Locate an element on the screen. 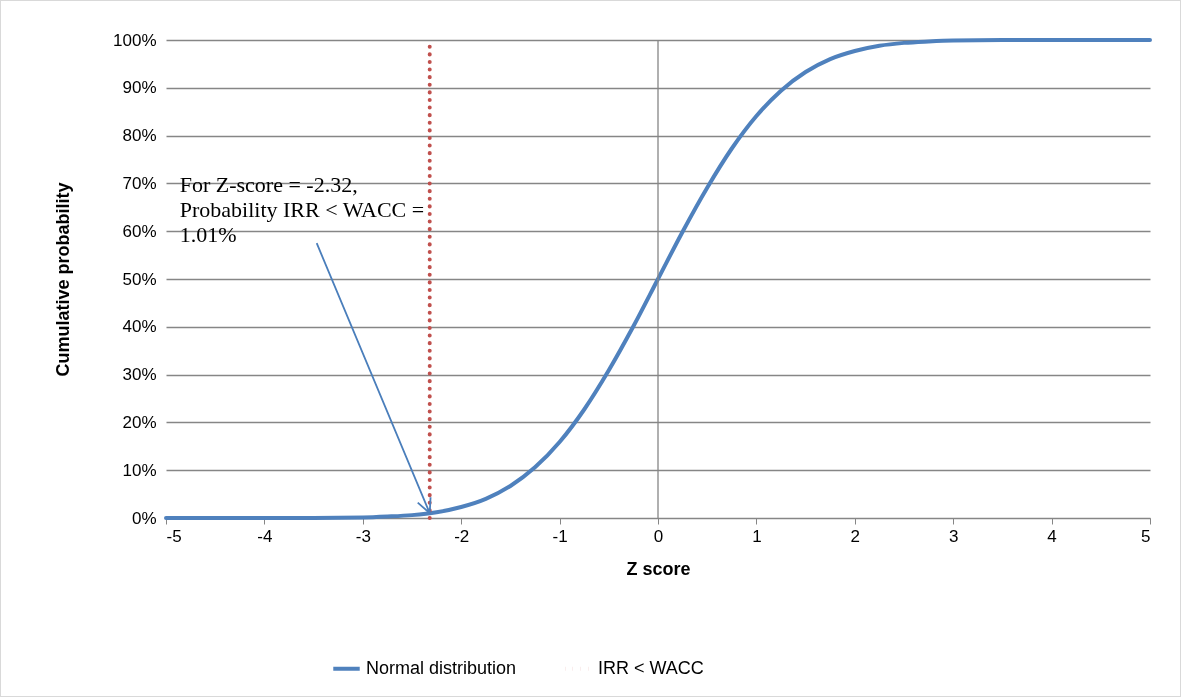  y-tick-label: 20% is located at coordinates (139, 422).